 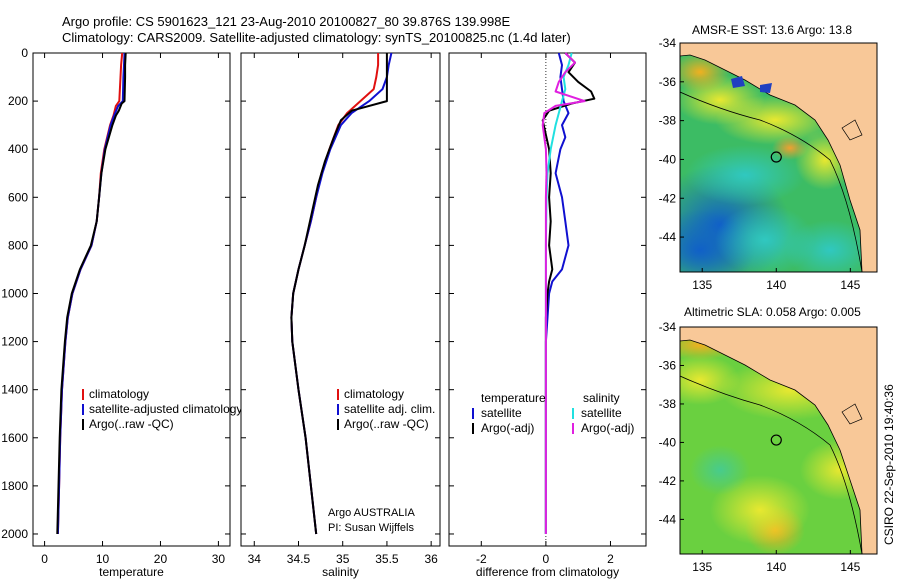 I want to click on sst-land, so click(x=778, y=157).